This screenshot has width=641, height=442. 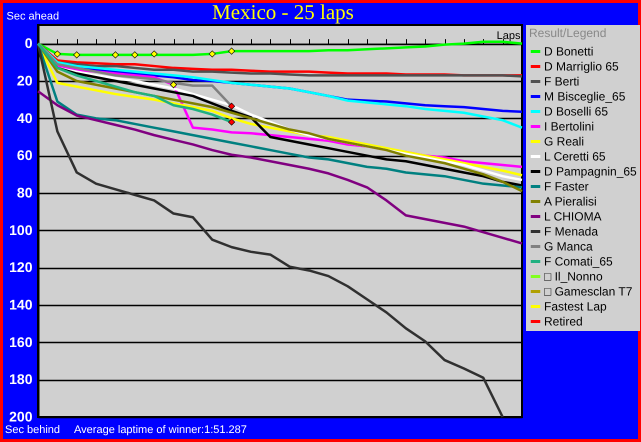 What do you see at coordinates (579, 261) in the screenshot?
I see `legend-label: F Comati_65` at bounding box center [579, 261].